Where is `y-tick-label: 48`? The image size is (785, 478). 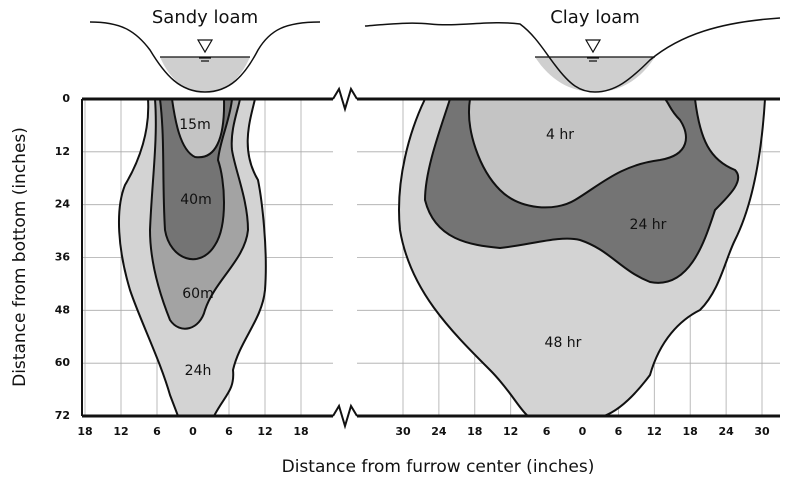 y-tick-label: 48 is located at coordinates (62, 309).